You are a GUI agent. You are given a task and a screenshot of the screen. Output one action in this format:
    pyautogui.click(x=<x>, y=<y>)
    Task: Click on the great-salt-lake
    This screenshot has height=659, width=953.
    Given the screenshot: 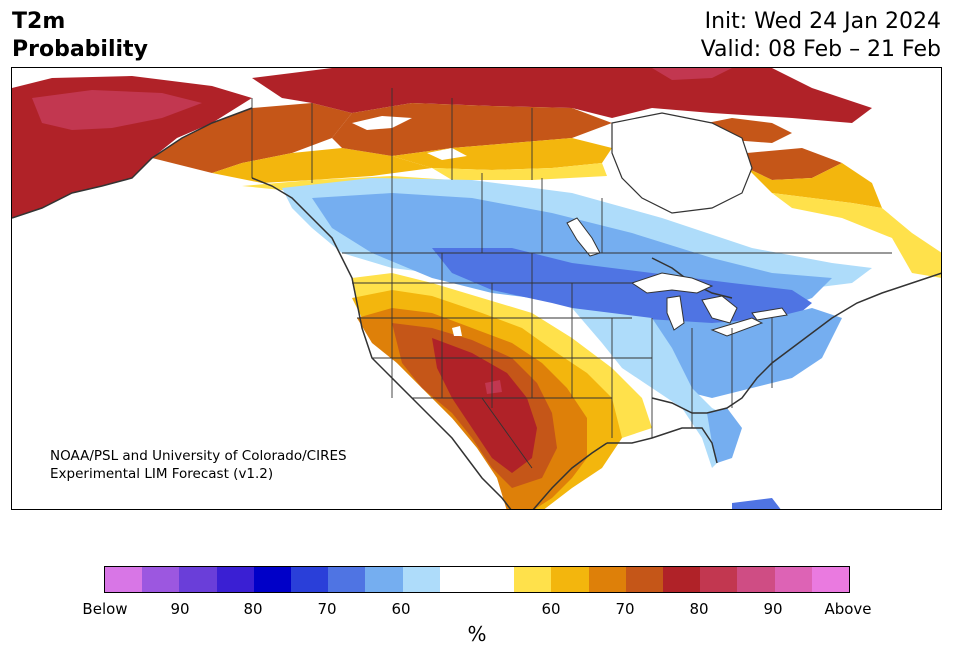 What is the action you would take?
    pyautogui.click(x=457, y=331)
    